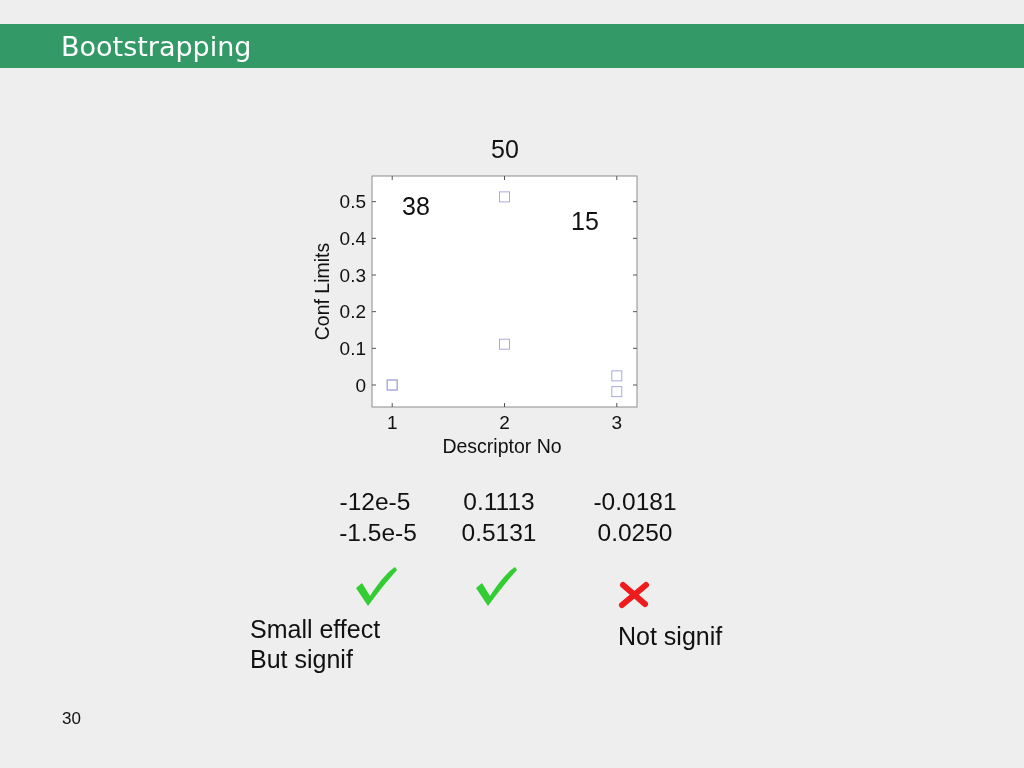 The height and width of the screenshot is (768, 1024). Describe the element at coordinates (499, 532) in the screenshot. I see `text: 0.5131` at that location.